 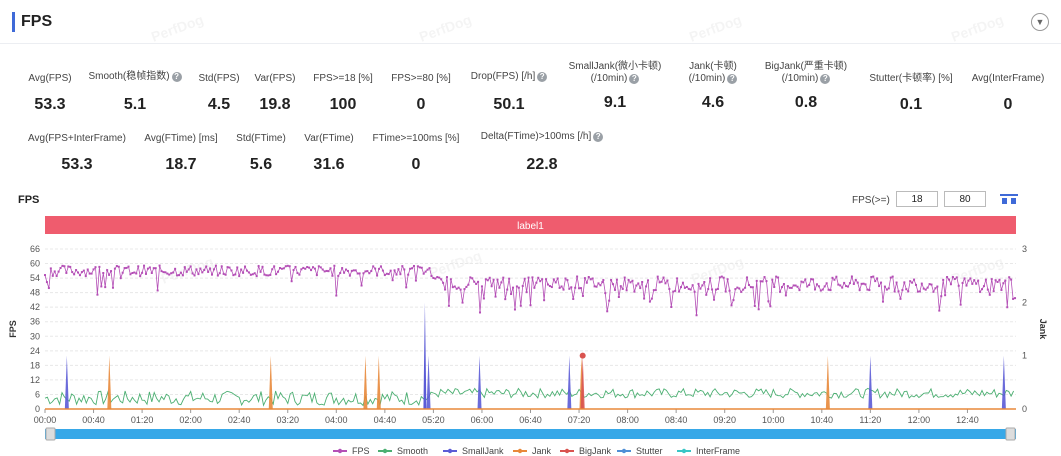 I want to click on x-tick-label: 09:20, so click(x=724, y=420).